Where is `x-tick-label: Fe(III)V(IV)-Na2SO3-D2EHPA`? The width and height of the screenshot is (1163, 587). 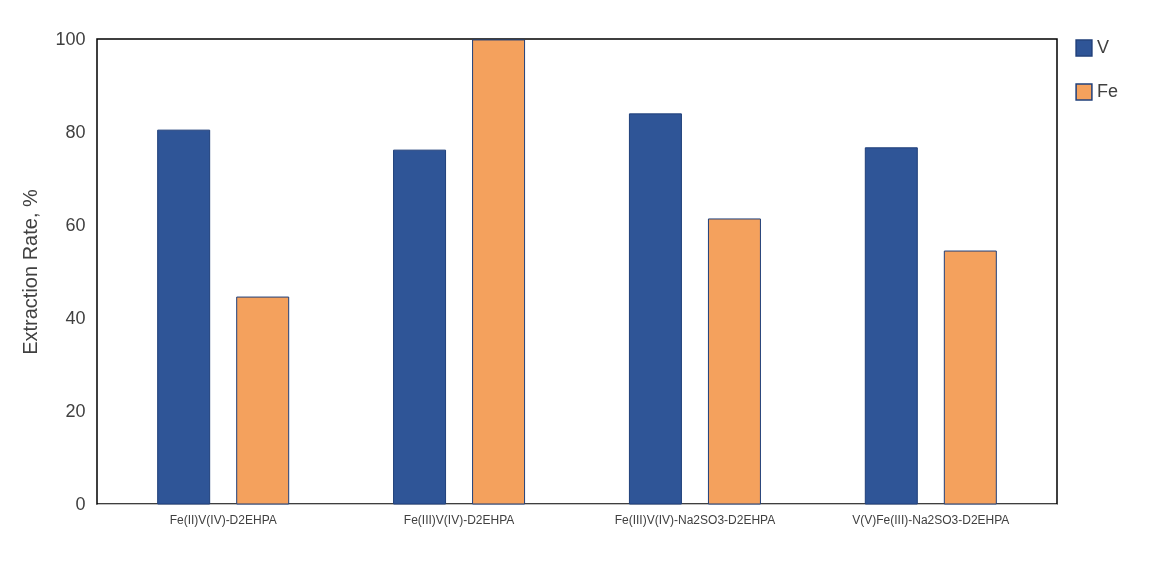 x-tick-label: Fe(III)V(IV)-Na2SO3-D2EHPA is located at coordinates (695, 519).